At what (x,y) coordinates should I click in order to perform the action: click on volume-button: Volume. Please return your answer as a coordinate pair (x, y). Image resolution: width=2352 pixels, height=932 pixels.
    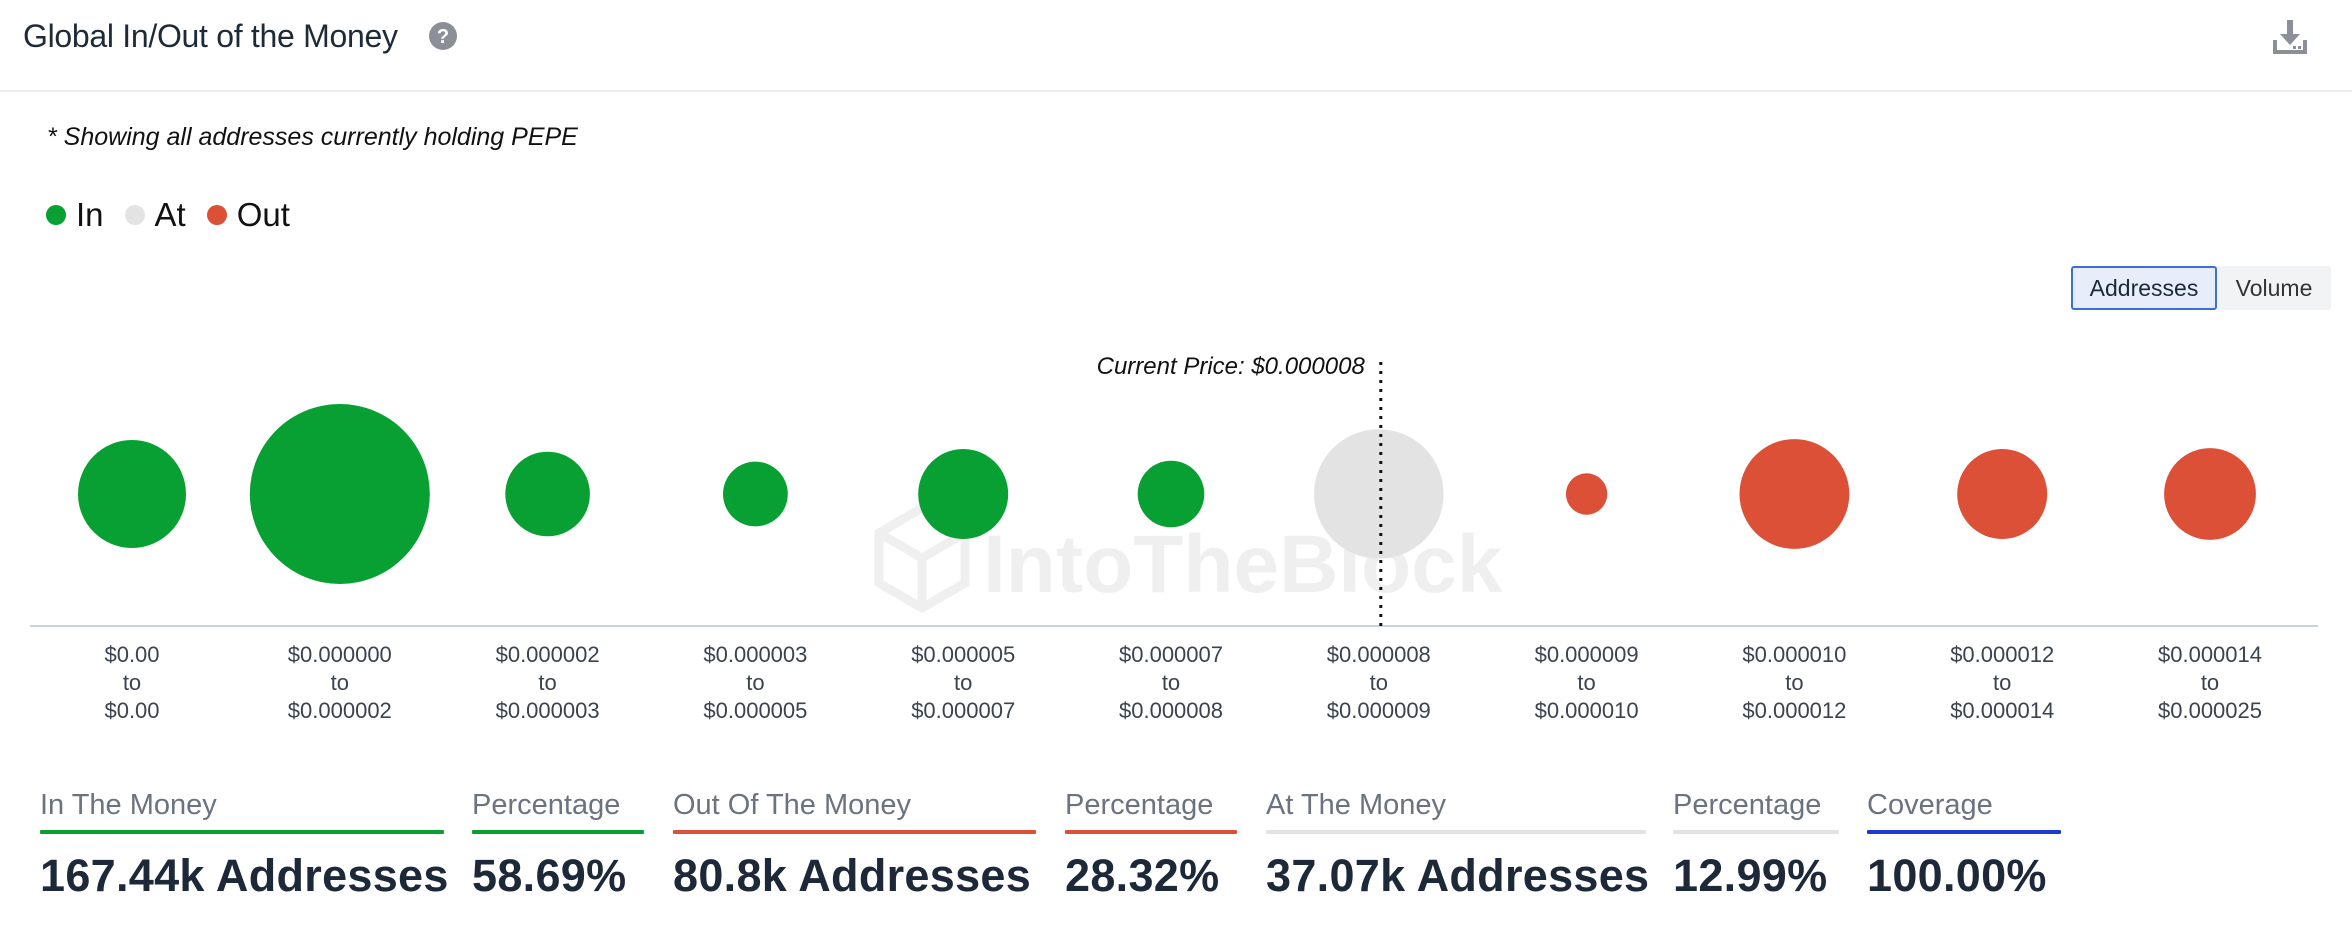
    Looking at the image, I should click on (2274, 288).